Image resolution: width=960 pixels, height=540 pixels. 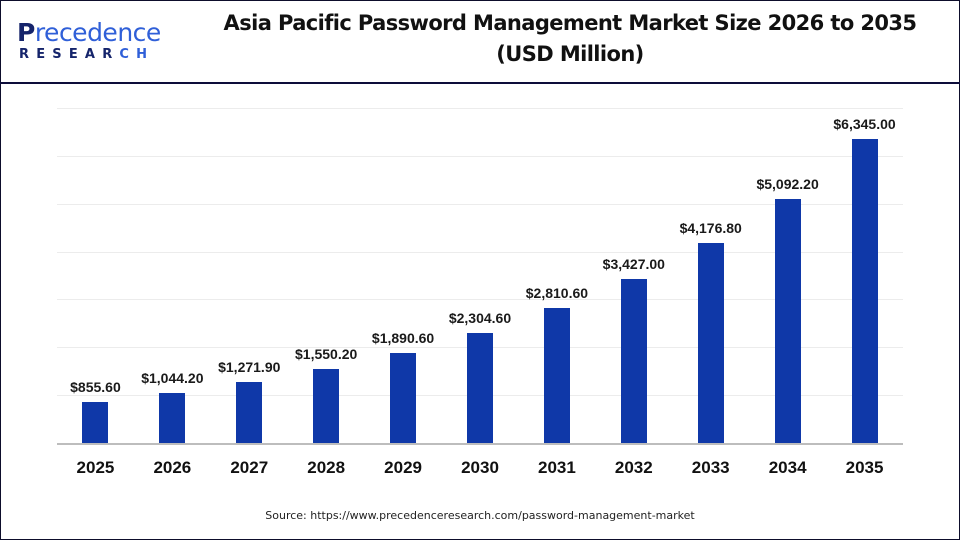 What do you see at coordinates (570, 54) in the screenshot?
I see `chart-title-line2: (USD Million)` at bounding box center [570, 54].